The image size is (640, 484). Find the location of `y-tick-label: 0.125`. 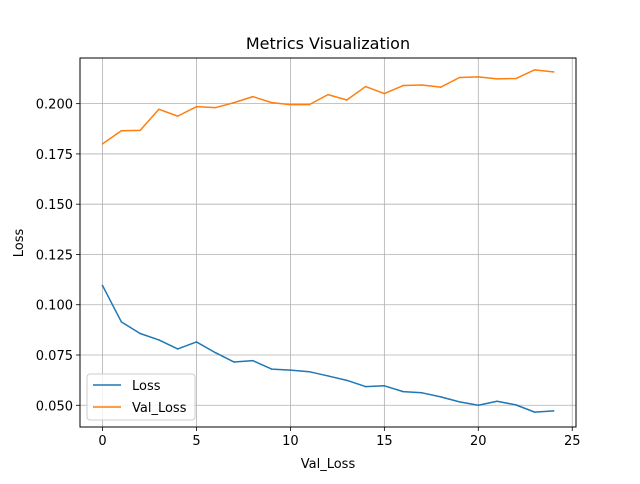

y-tick-label: 0.125 is located at coordinates (54, 255).